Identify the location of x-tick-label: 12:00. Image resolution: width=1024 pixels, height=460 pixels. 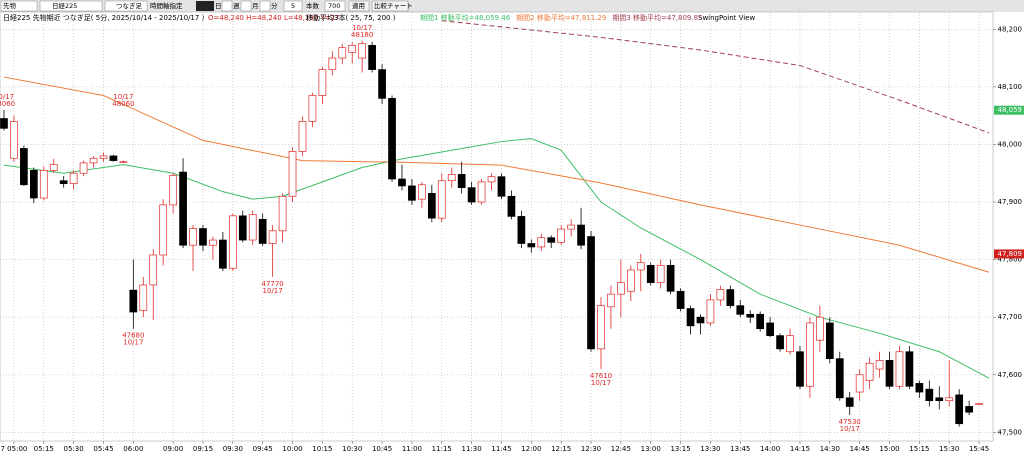
(531, 449).